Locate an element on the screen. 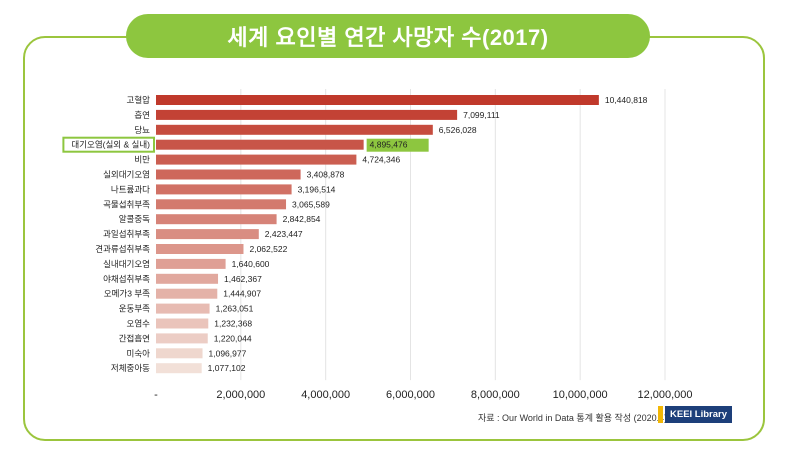 This screenshot has width=800, height=465. category-label: 곡물섭취부족 is located at coordinates (126, 204).